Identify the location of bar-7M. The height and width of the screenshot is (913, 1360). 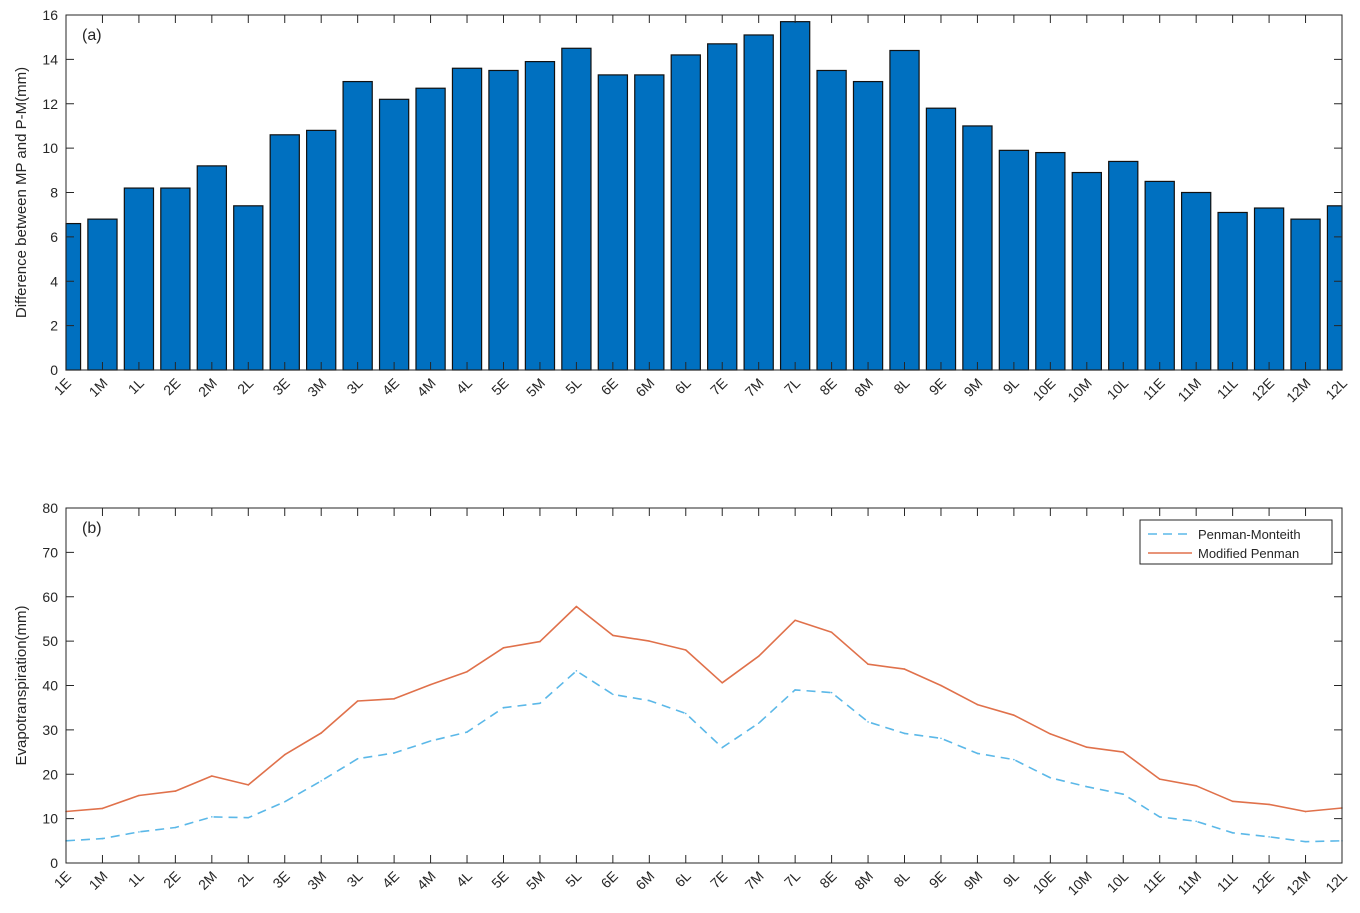
(758, 202).